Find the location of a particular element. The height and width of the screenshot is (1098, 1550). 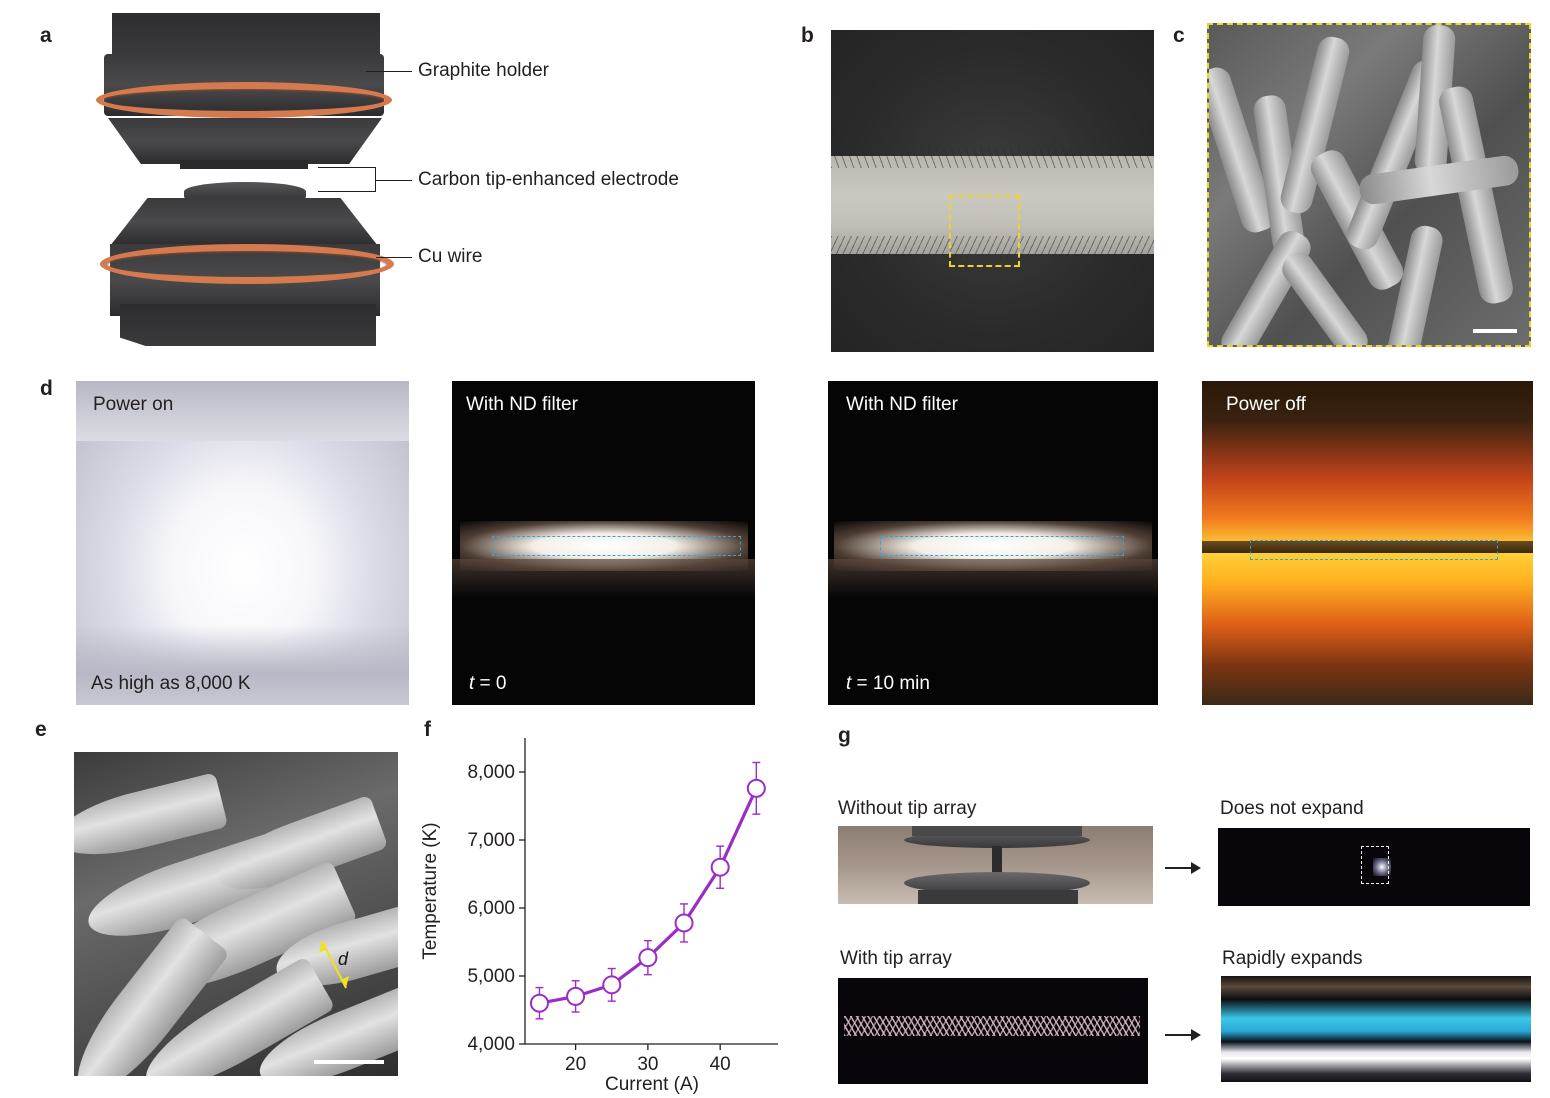

dimension-label: d is located at coordinates (343, 959).